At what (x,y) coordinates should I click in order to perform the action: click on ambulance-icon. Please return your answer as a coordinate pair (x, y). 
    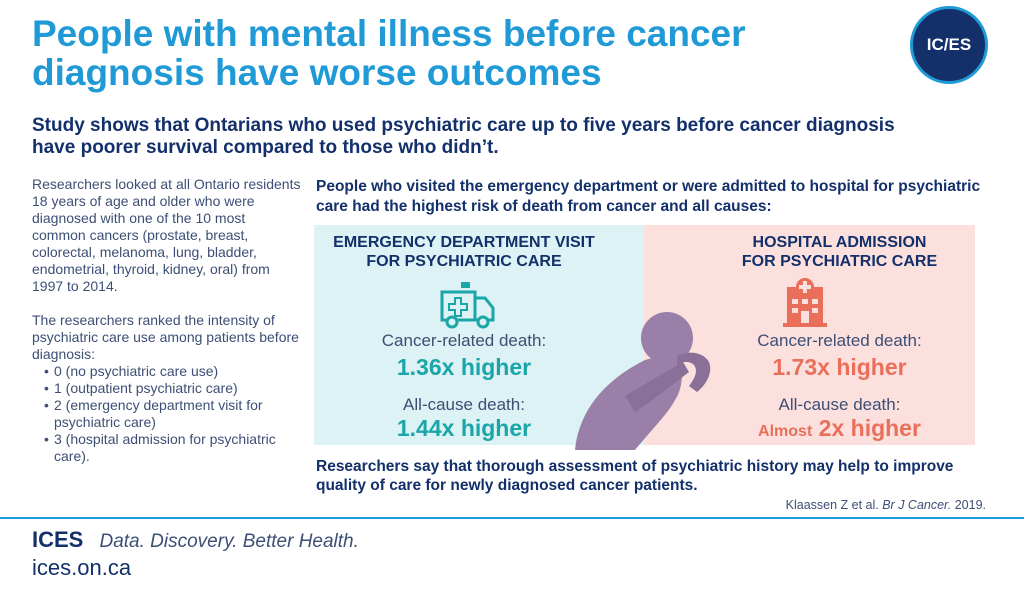
    Looking at the image, I should click on (467, 305).